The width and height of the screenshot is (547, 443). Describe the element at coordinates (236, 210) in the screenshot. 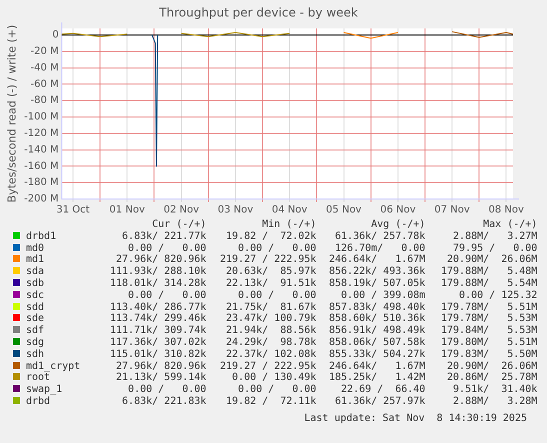

I see `x-tick-label: 03 Nov` at that location.